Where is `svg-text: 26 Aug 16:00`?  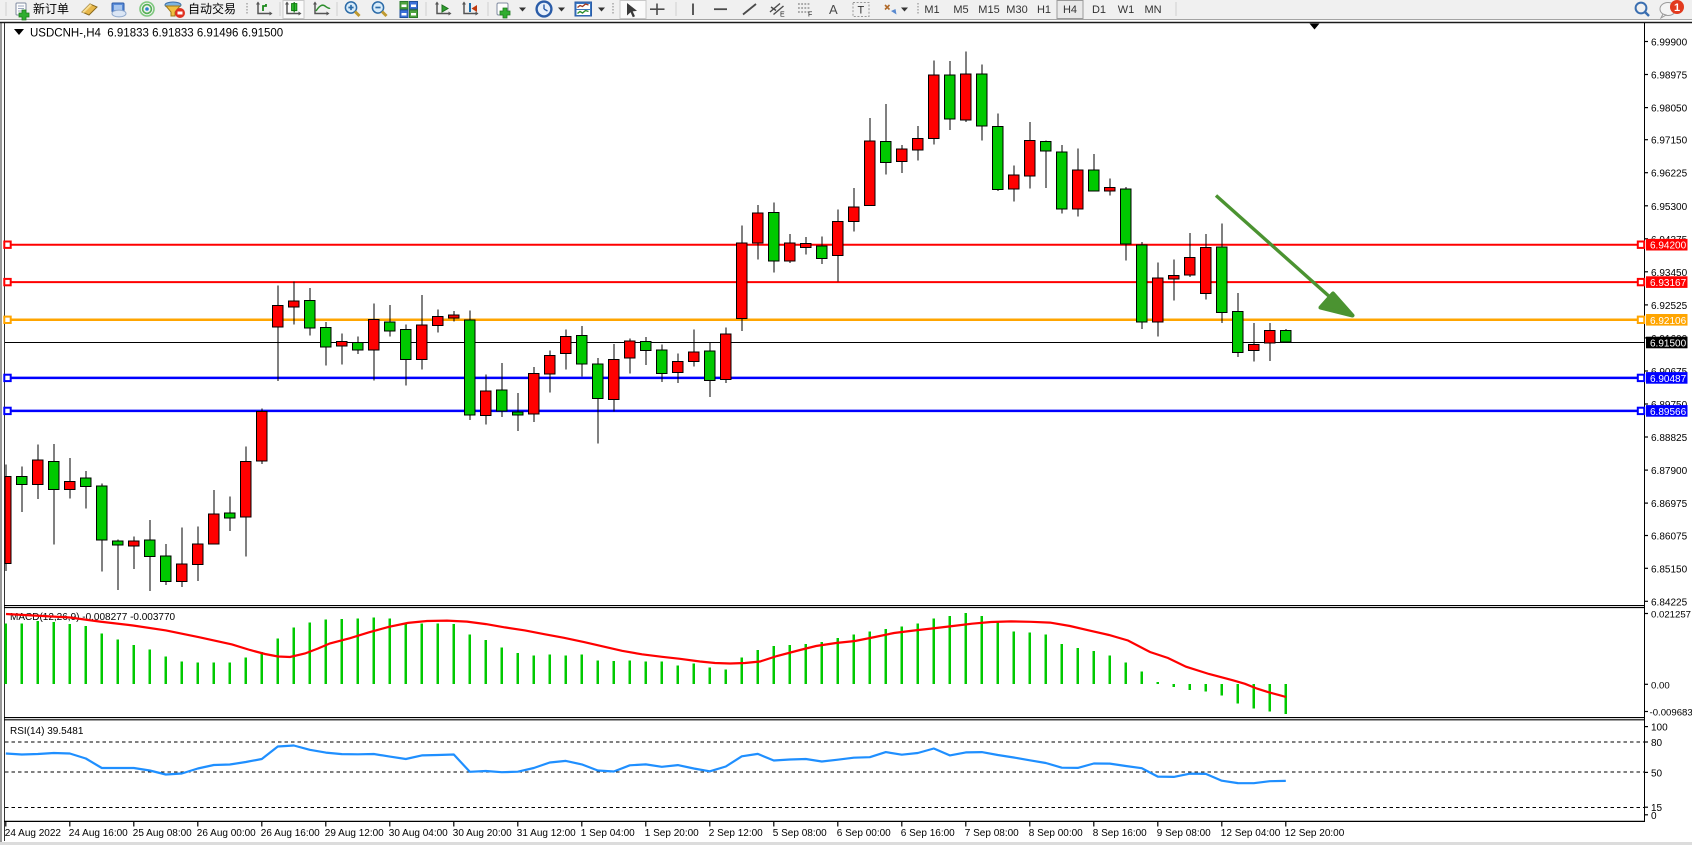
svg-text: 26 Aug 16:00 is located at coordinates (290, 833).